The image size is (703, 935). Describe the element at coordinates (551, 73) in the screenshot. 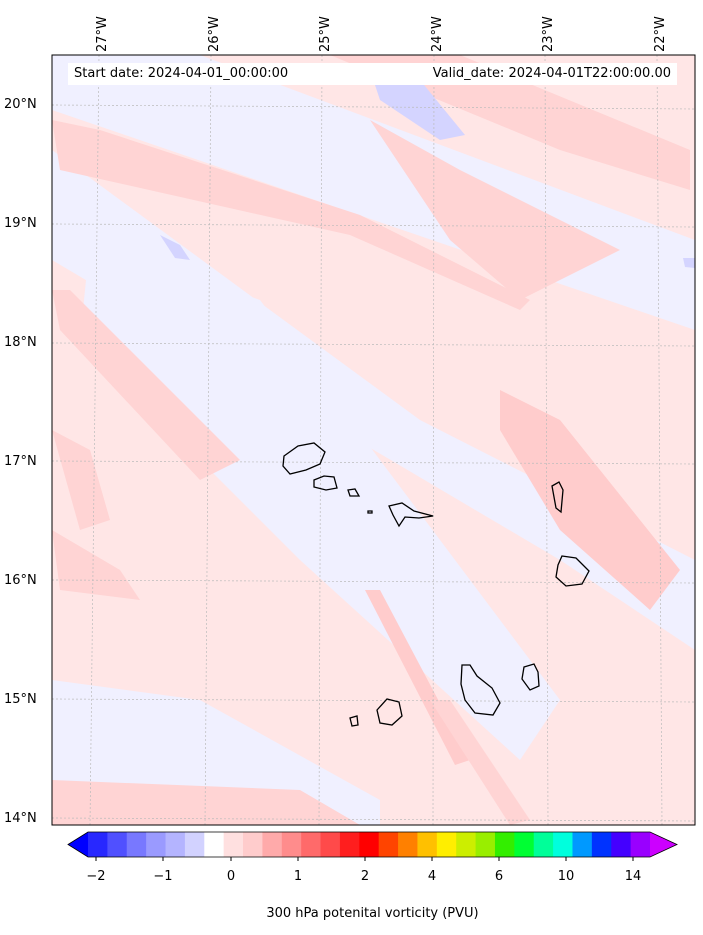

I see `valid-date-text: Valid_date: 2024-04-01T22:00:00.00` at that location.